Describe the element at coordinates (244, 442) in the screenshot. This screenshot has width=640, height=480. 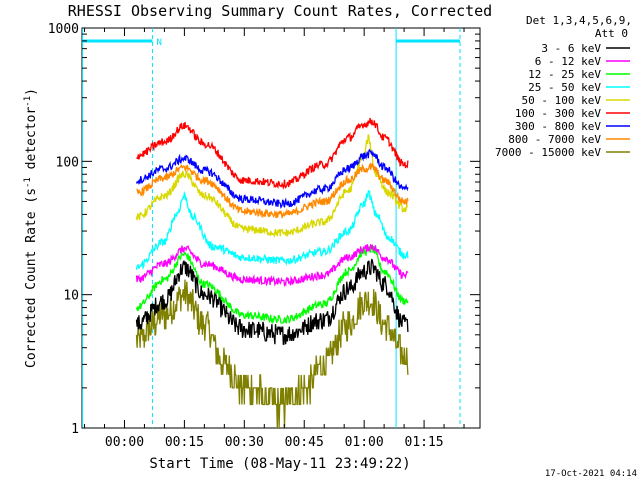
I see `x-tick-label: 00:30` at that location.